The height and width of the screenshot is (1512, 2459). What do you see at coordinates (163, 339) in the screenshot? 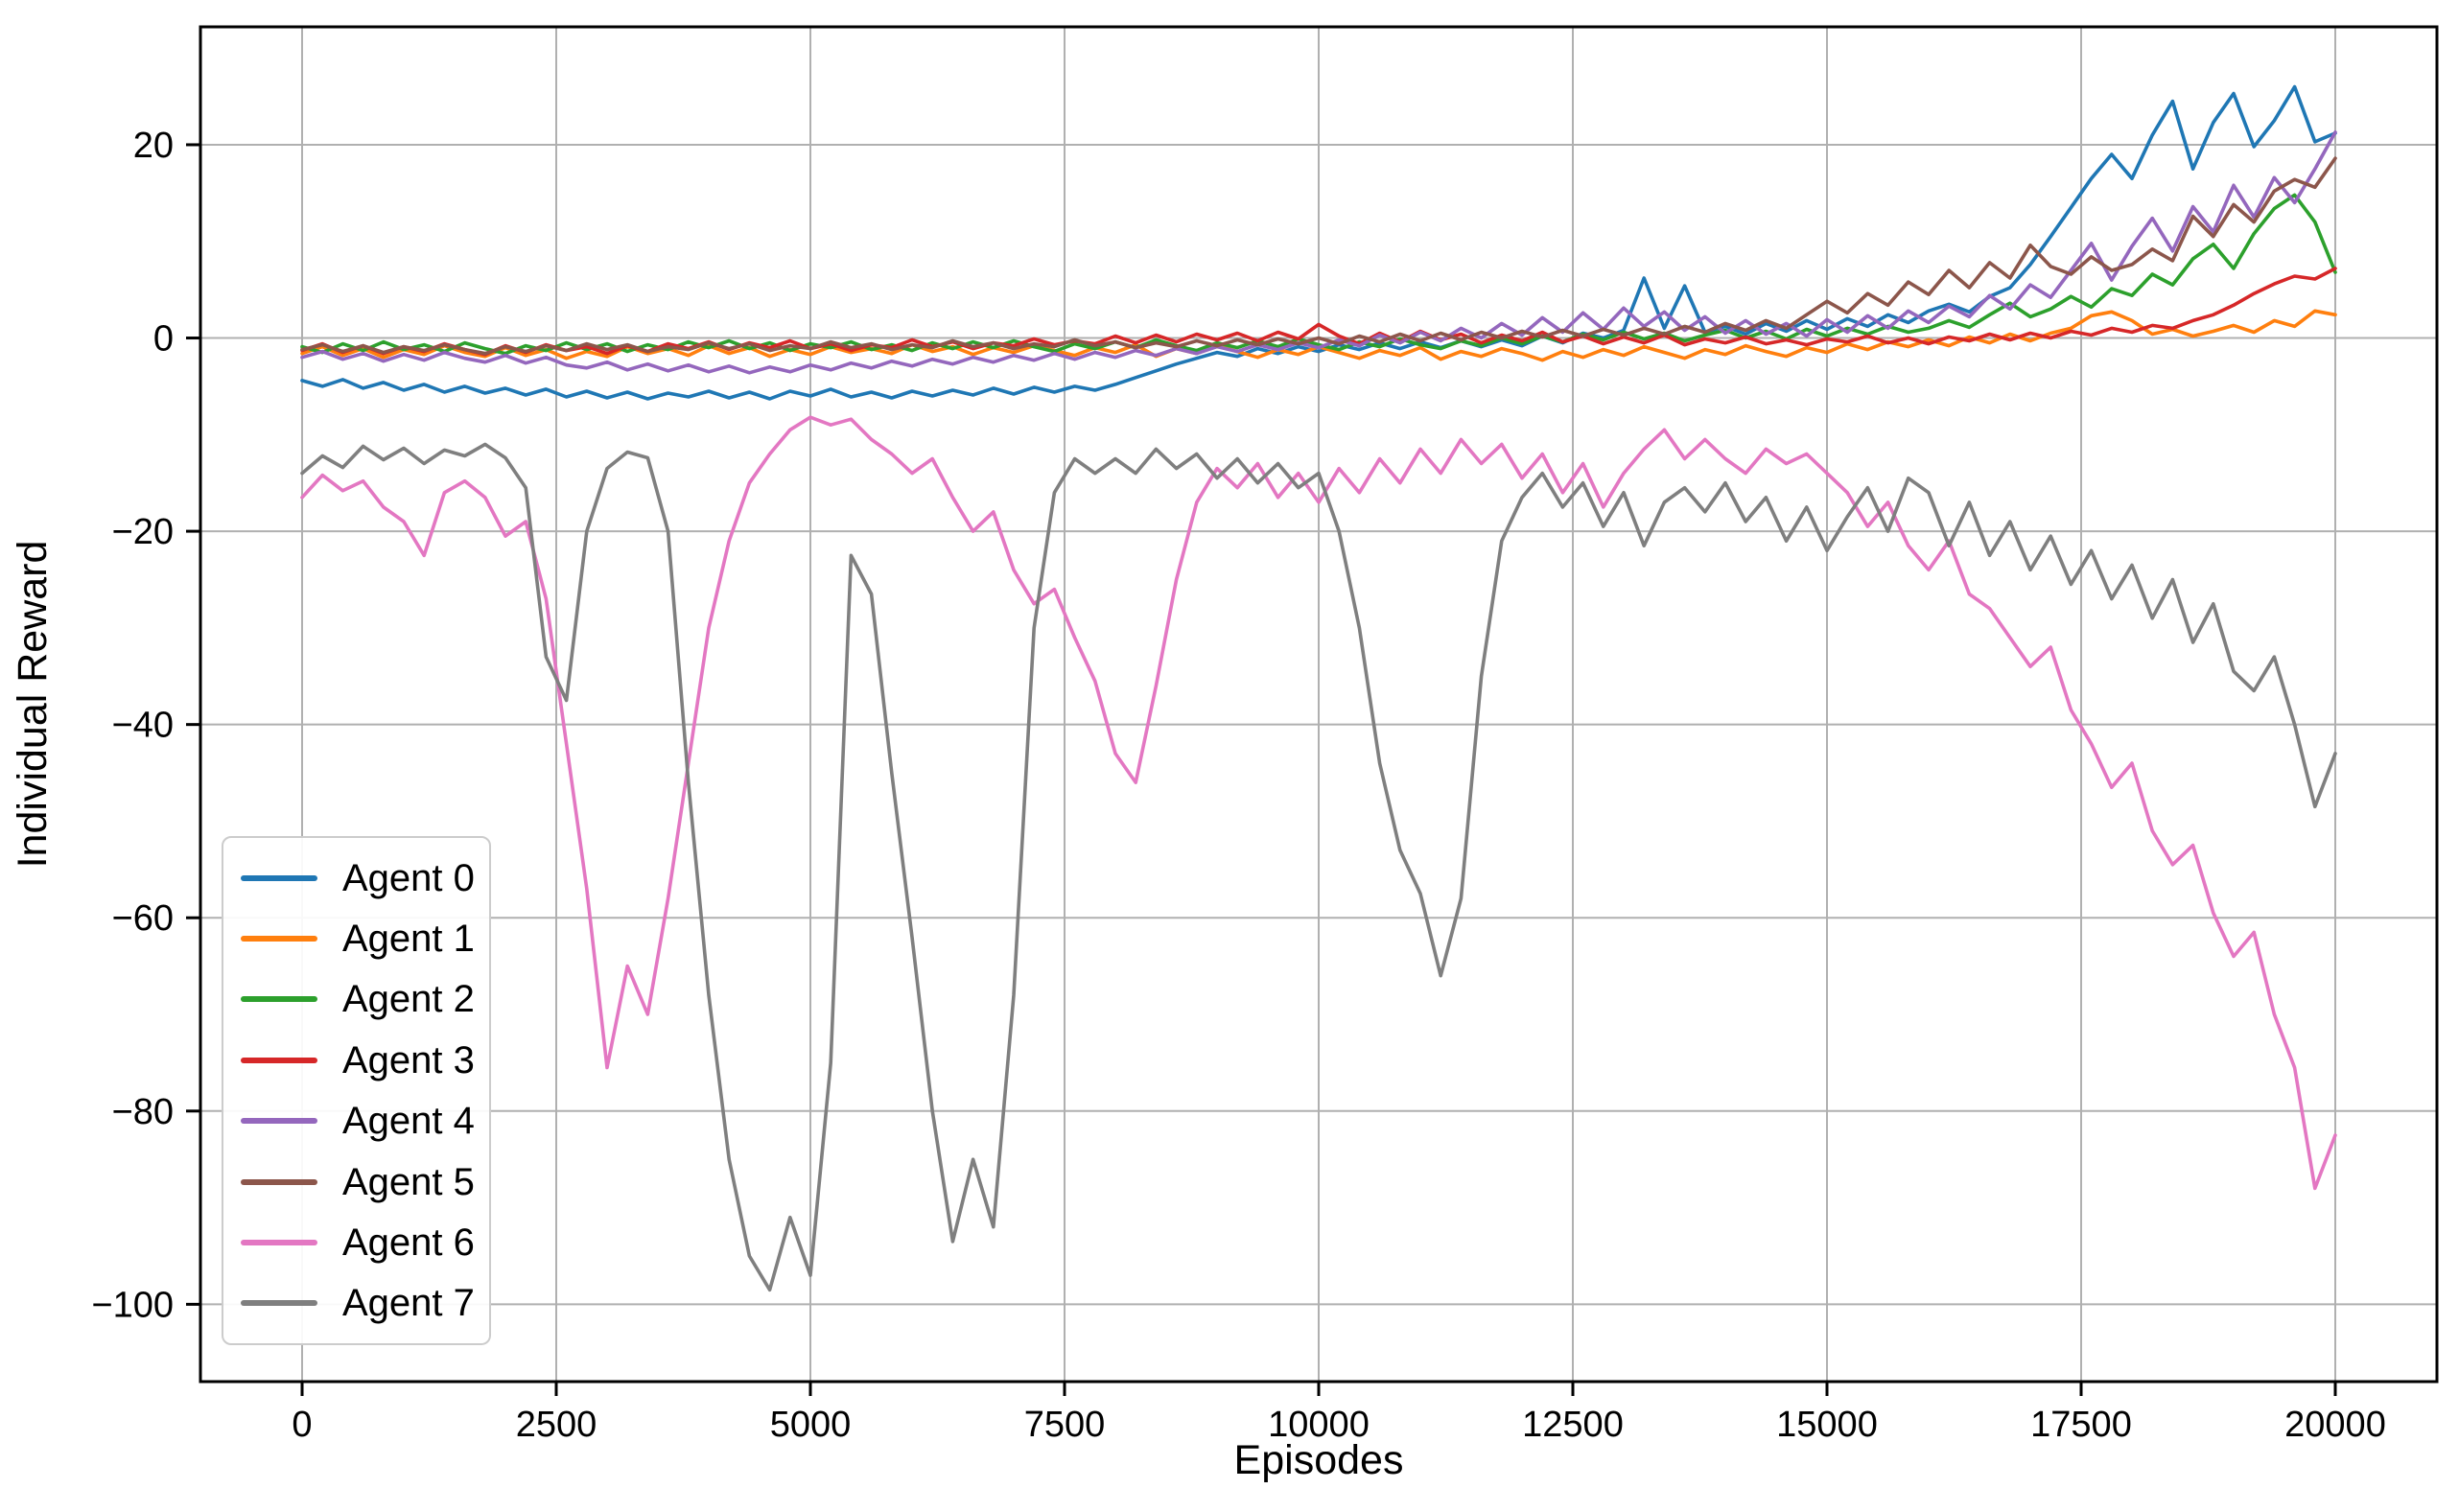
I see `y-tick-label: 0` at bounding box center [163, 339].